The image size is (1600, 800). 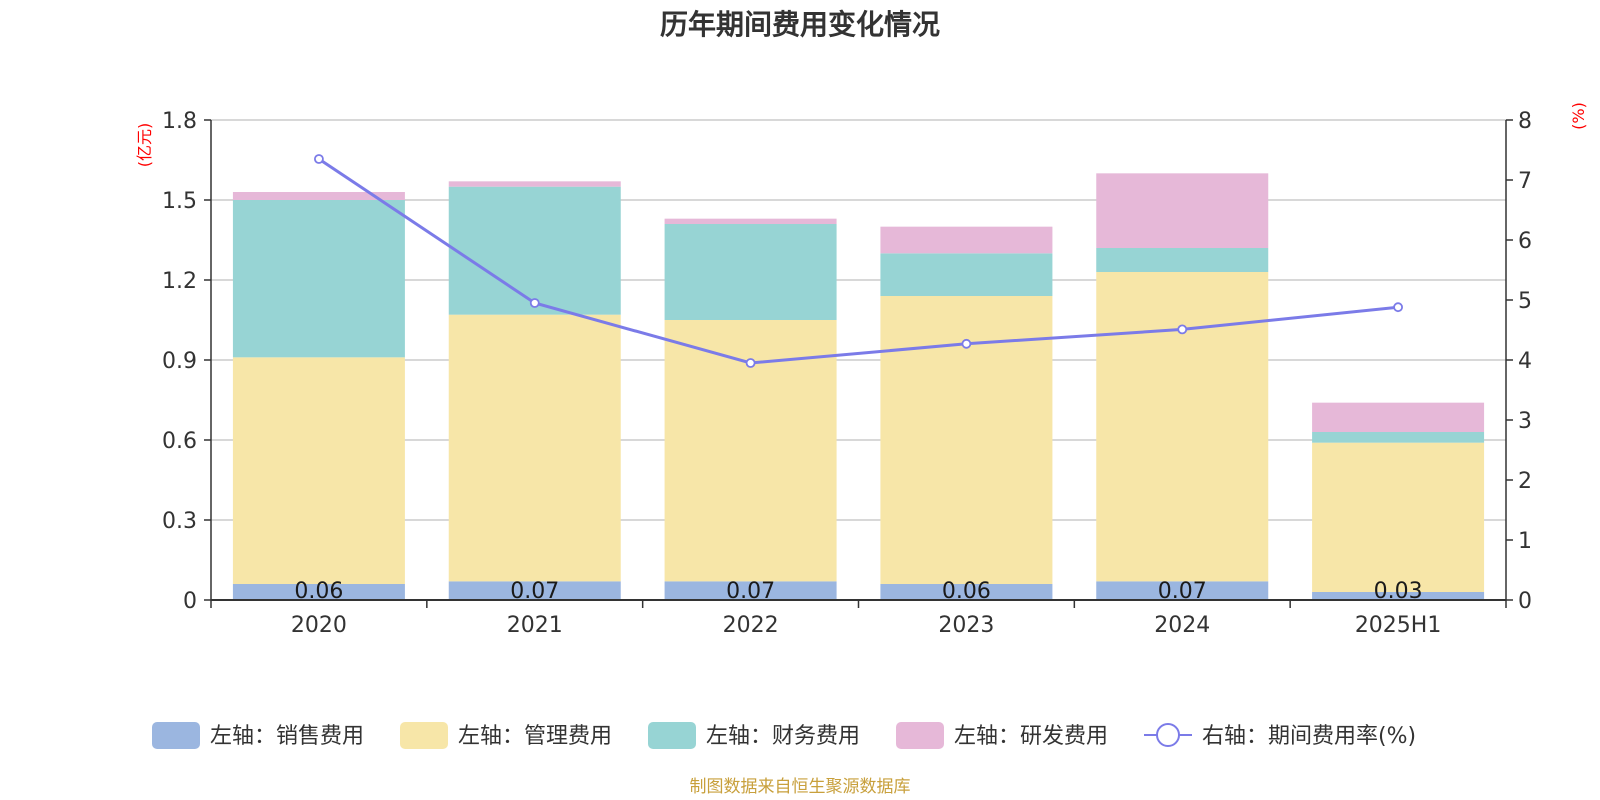 What do you see at coordinates (1168, 735) in the screenshot?
I see `legend-marker` at bounding box center [1168, 735].